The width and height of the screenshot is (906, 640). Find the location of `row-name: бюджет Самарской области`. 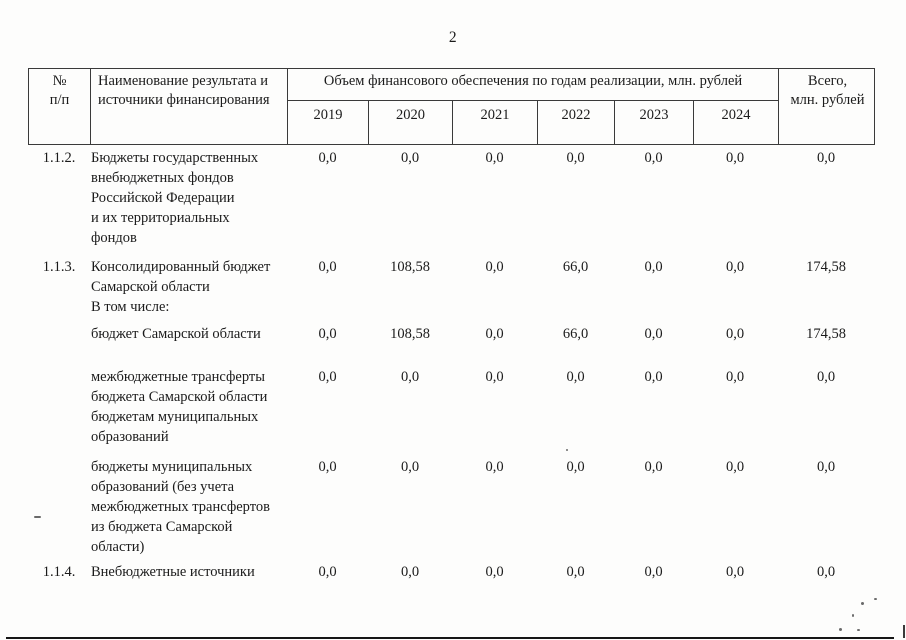

row-name: бюджет Самарской области is located at coordinates (188, 334).